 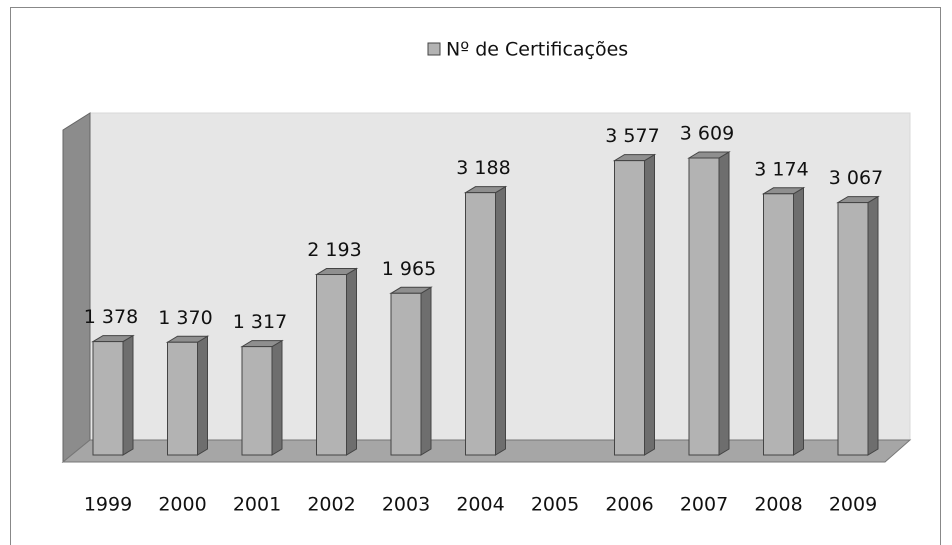 I want to click on x-tick-label: 2008, so click(x=778, y=505).